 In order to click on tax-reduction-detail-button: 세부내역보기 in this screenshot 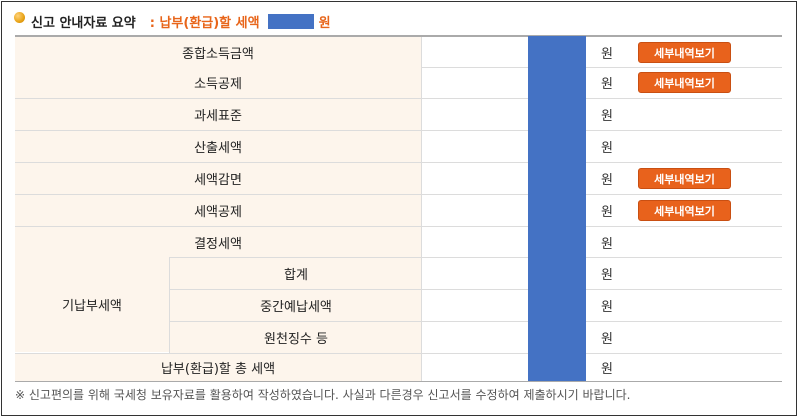, I will do `click(684, 178)`.